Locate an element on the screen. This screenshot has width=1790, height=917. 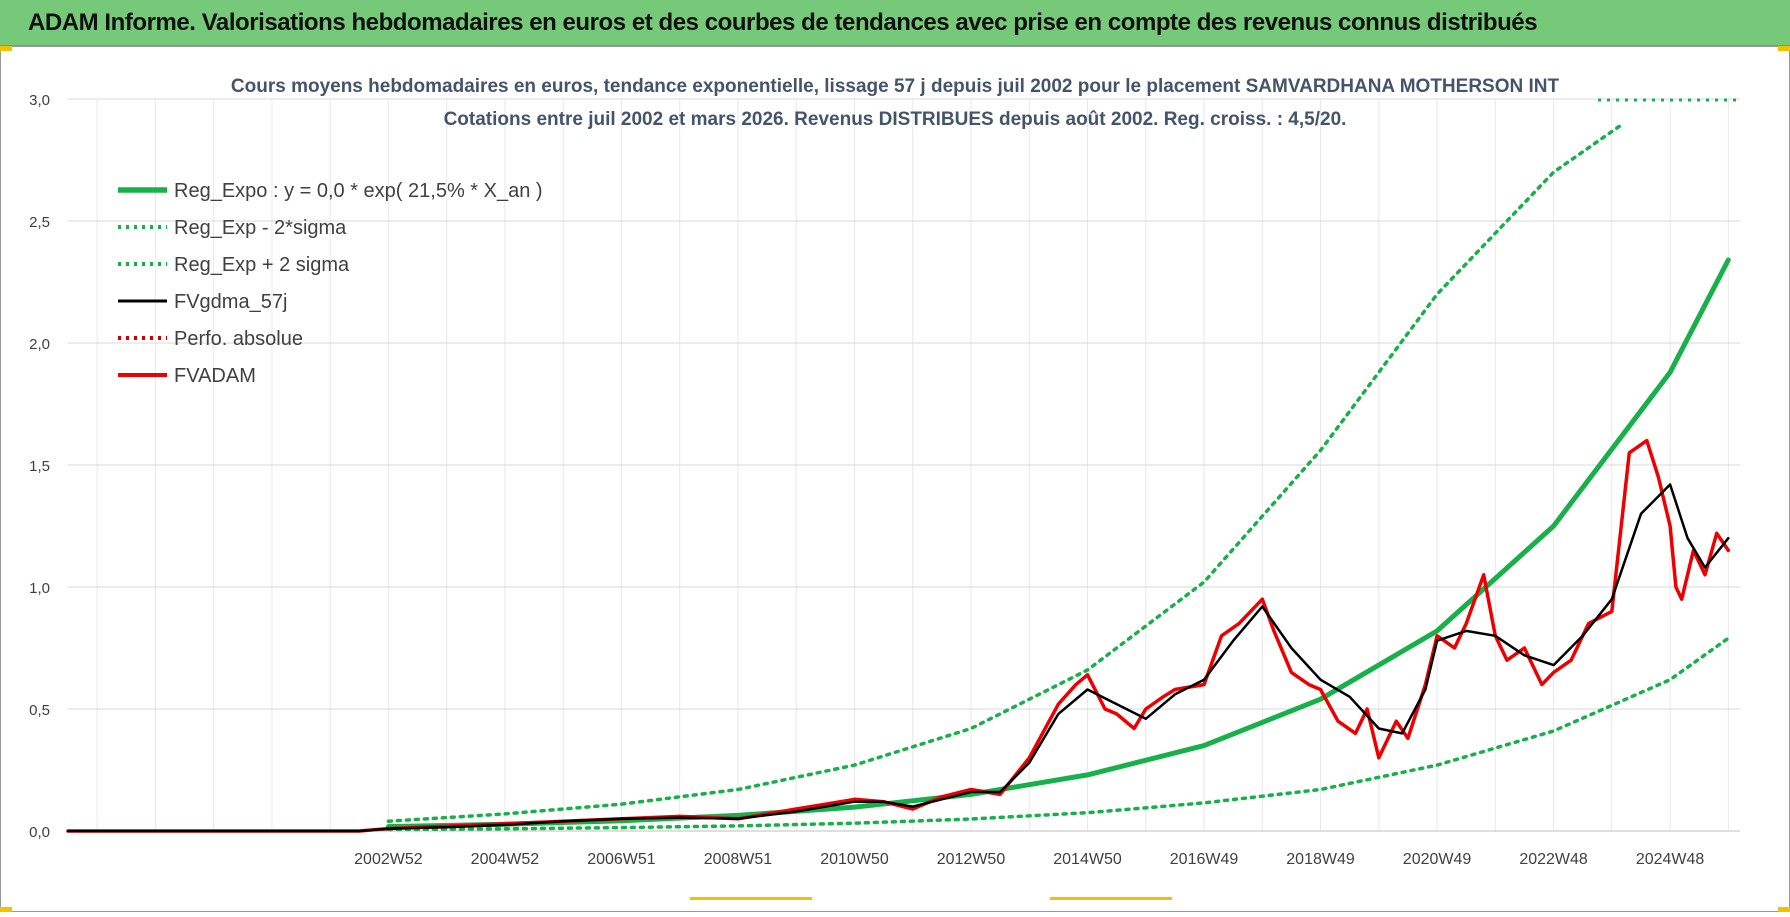
x-tick-label: 2010W50 is located at coordinates (854, 859).